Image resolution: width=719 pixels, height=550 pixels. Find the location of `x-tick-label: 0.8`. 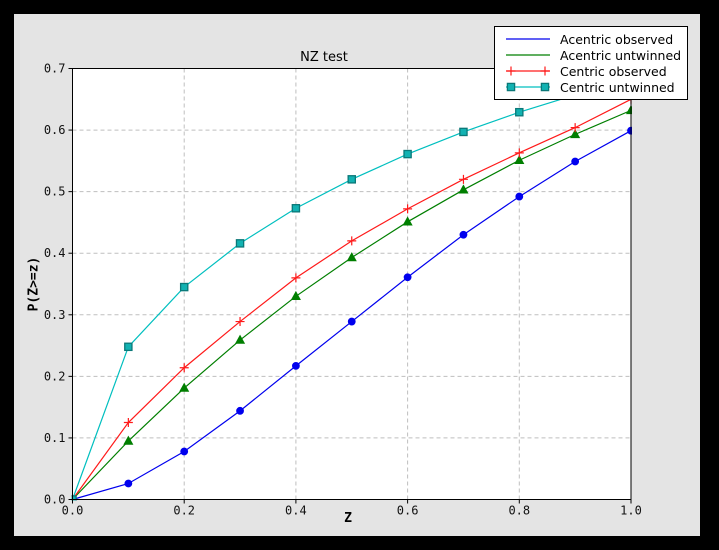

x-tick-label: 0.8 is located at coordinates (519, 511).